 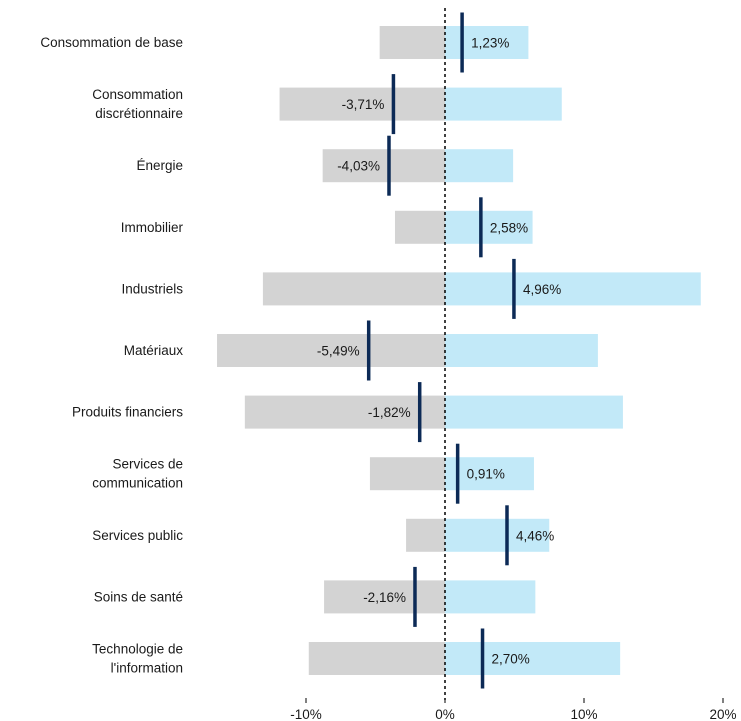 What do you see at coordinates (509, 227) in the screenshot?
I see `data-label: 2,58%` at bounding box center [509, 227].